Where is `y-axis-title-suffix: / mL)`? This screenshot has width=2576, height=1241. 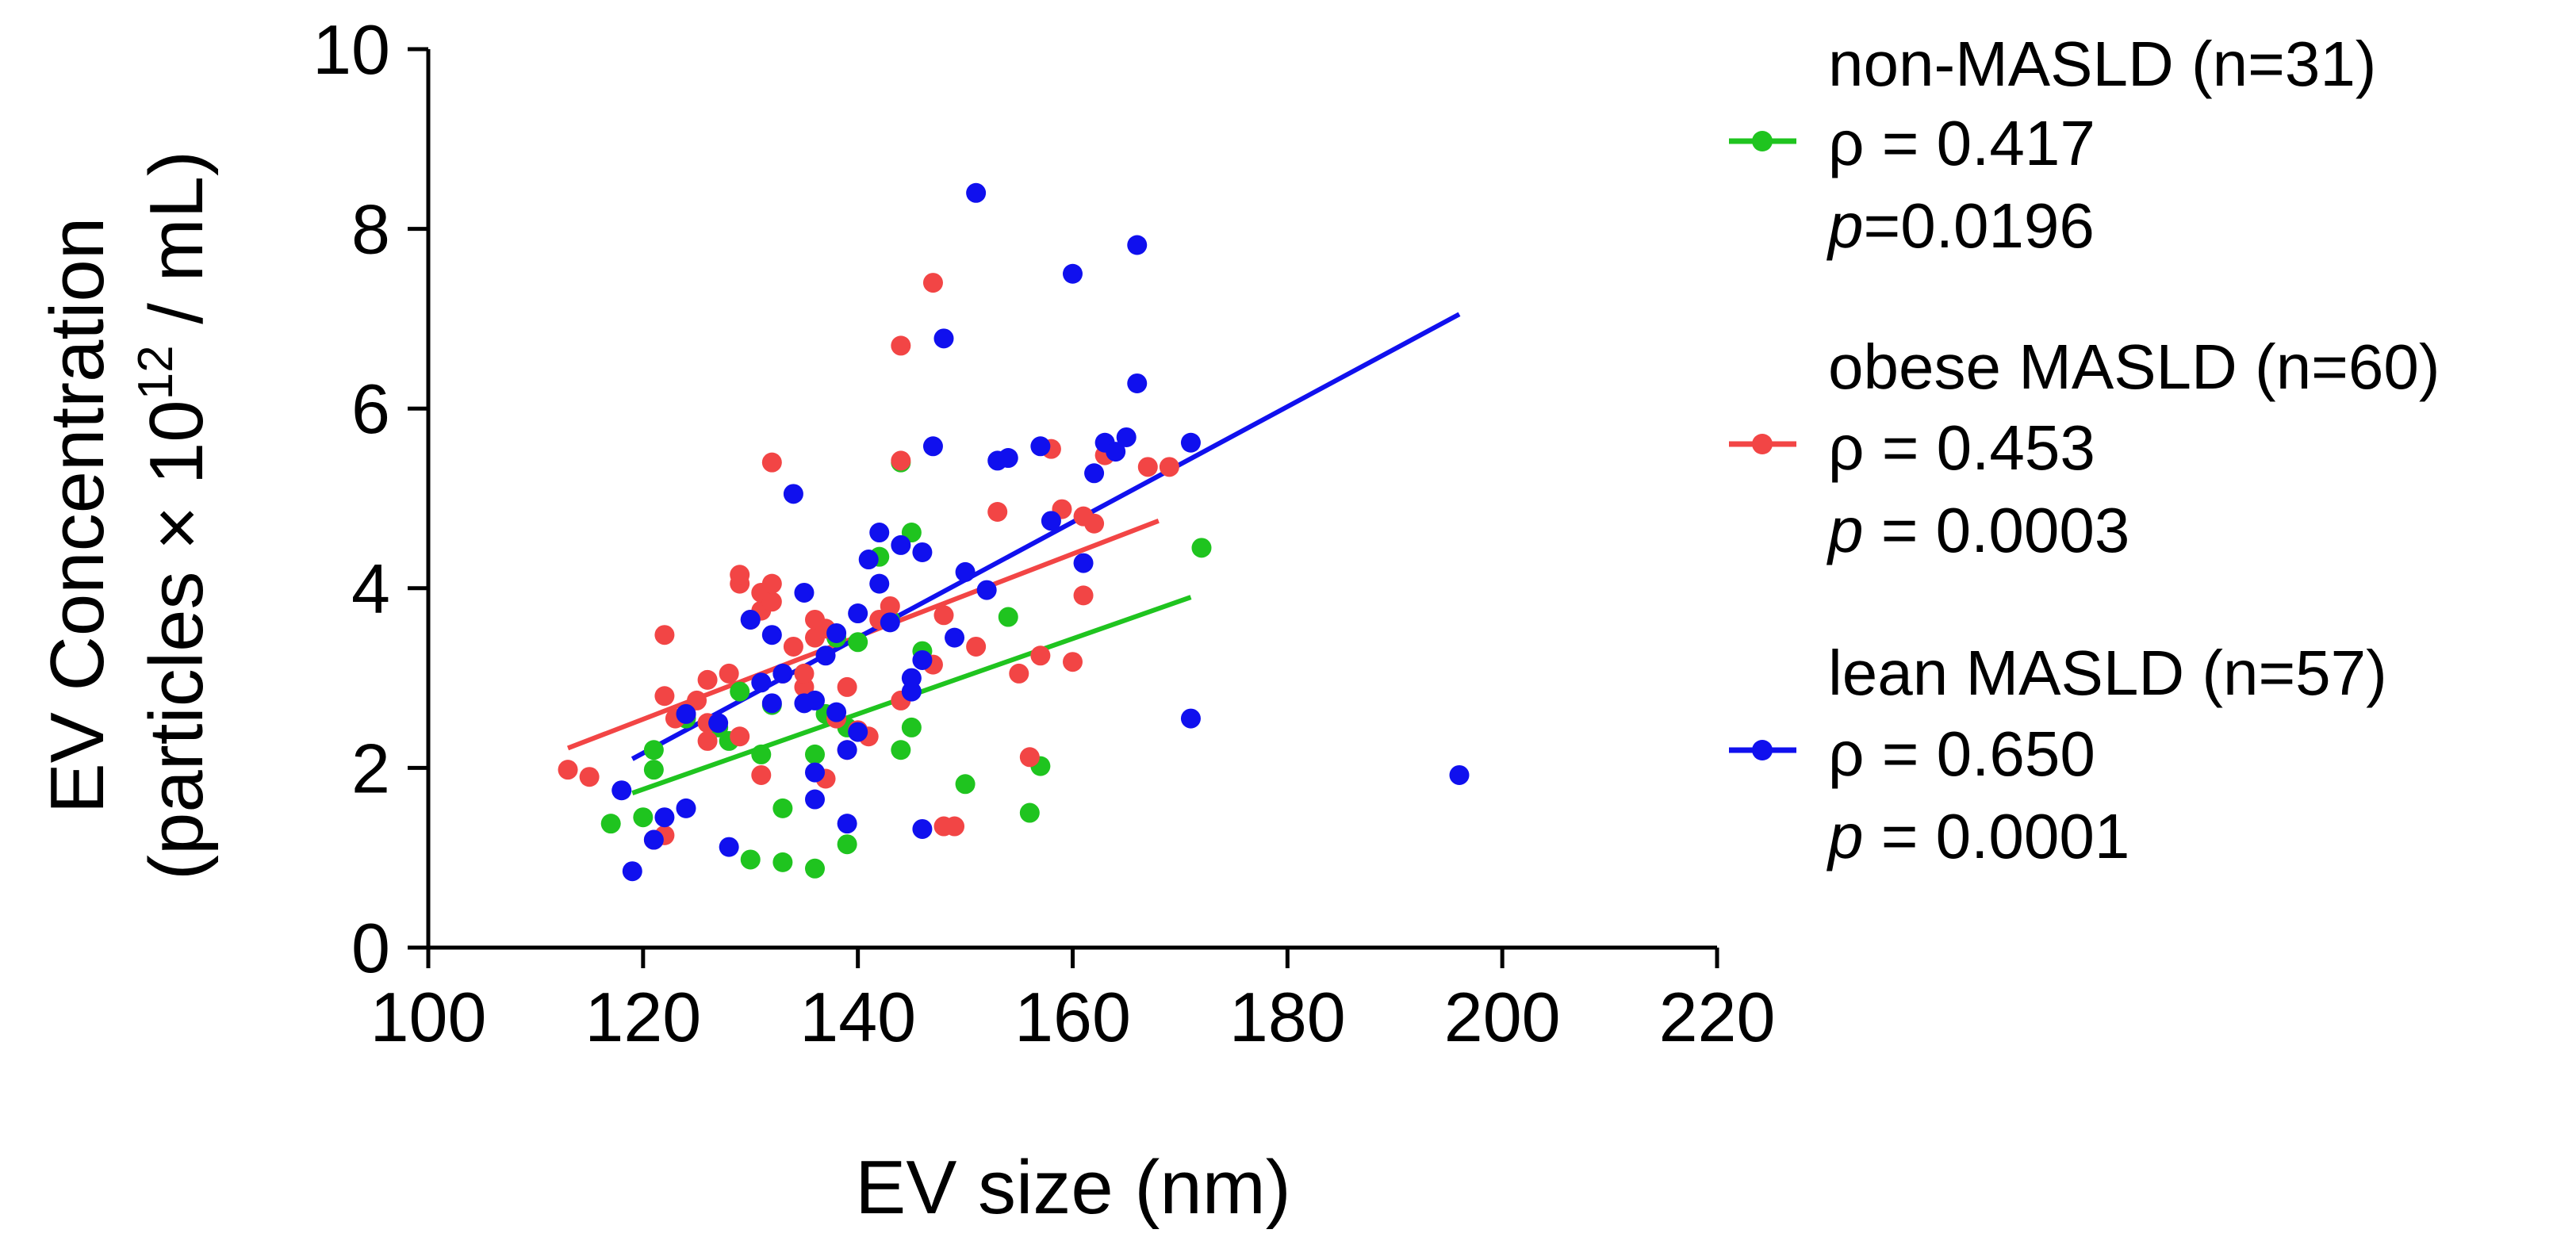 y-axis-title-suffix: / mL) is located at coordinates (176, 248).